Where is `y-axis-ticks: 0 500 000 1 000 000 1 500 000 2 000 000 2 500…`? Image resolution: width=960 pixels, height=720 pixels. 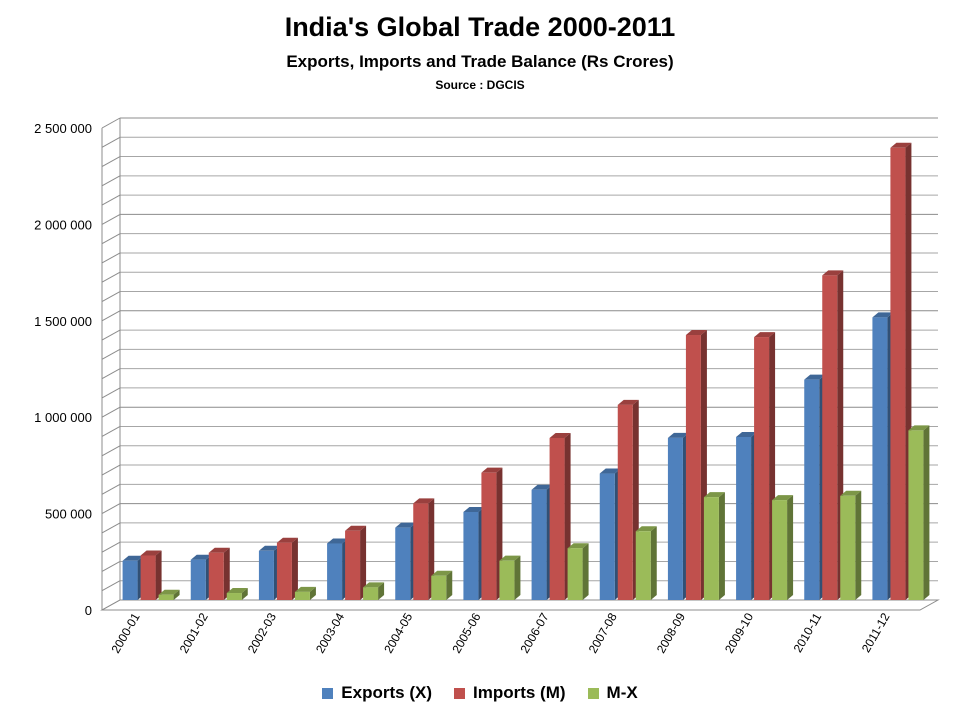 y-axis-ticks: 0 500 000 1 000 000 1 500 000 2 000 000 2 500… is located at coordinates (63, 369).